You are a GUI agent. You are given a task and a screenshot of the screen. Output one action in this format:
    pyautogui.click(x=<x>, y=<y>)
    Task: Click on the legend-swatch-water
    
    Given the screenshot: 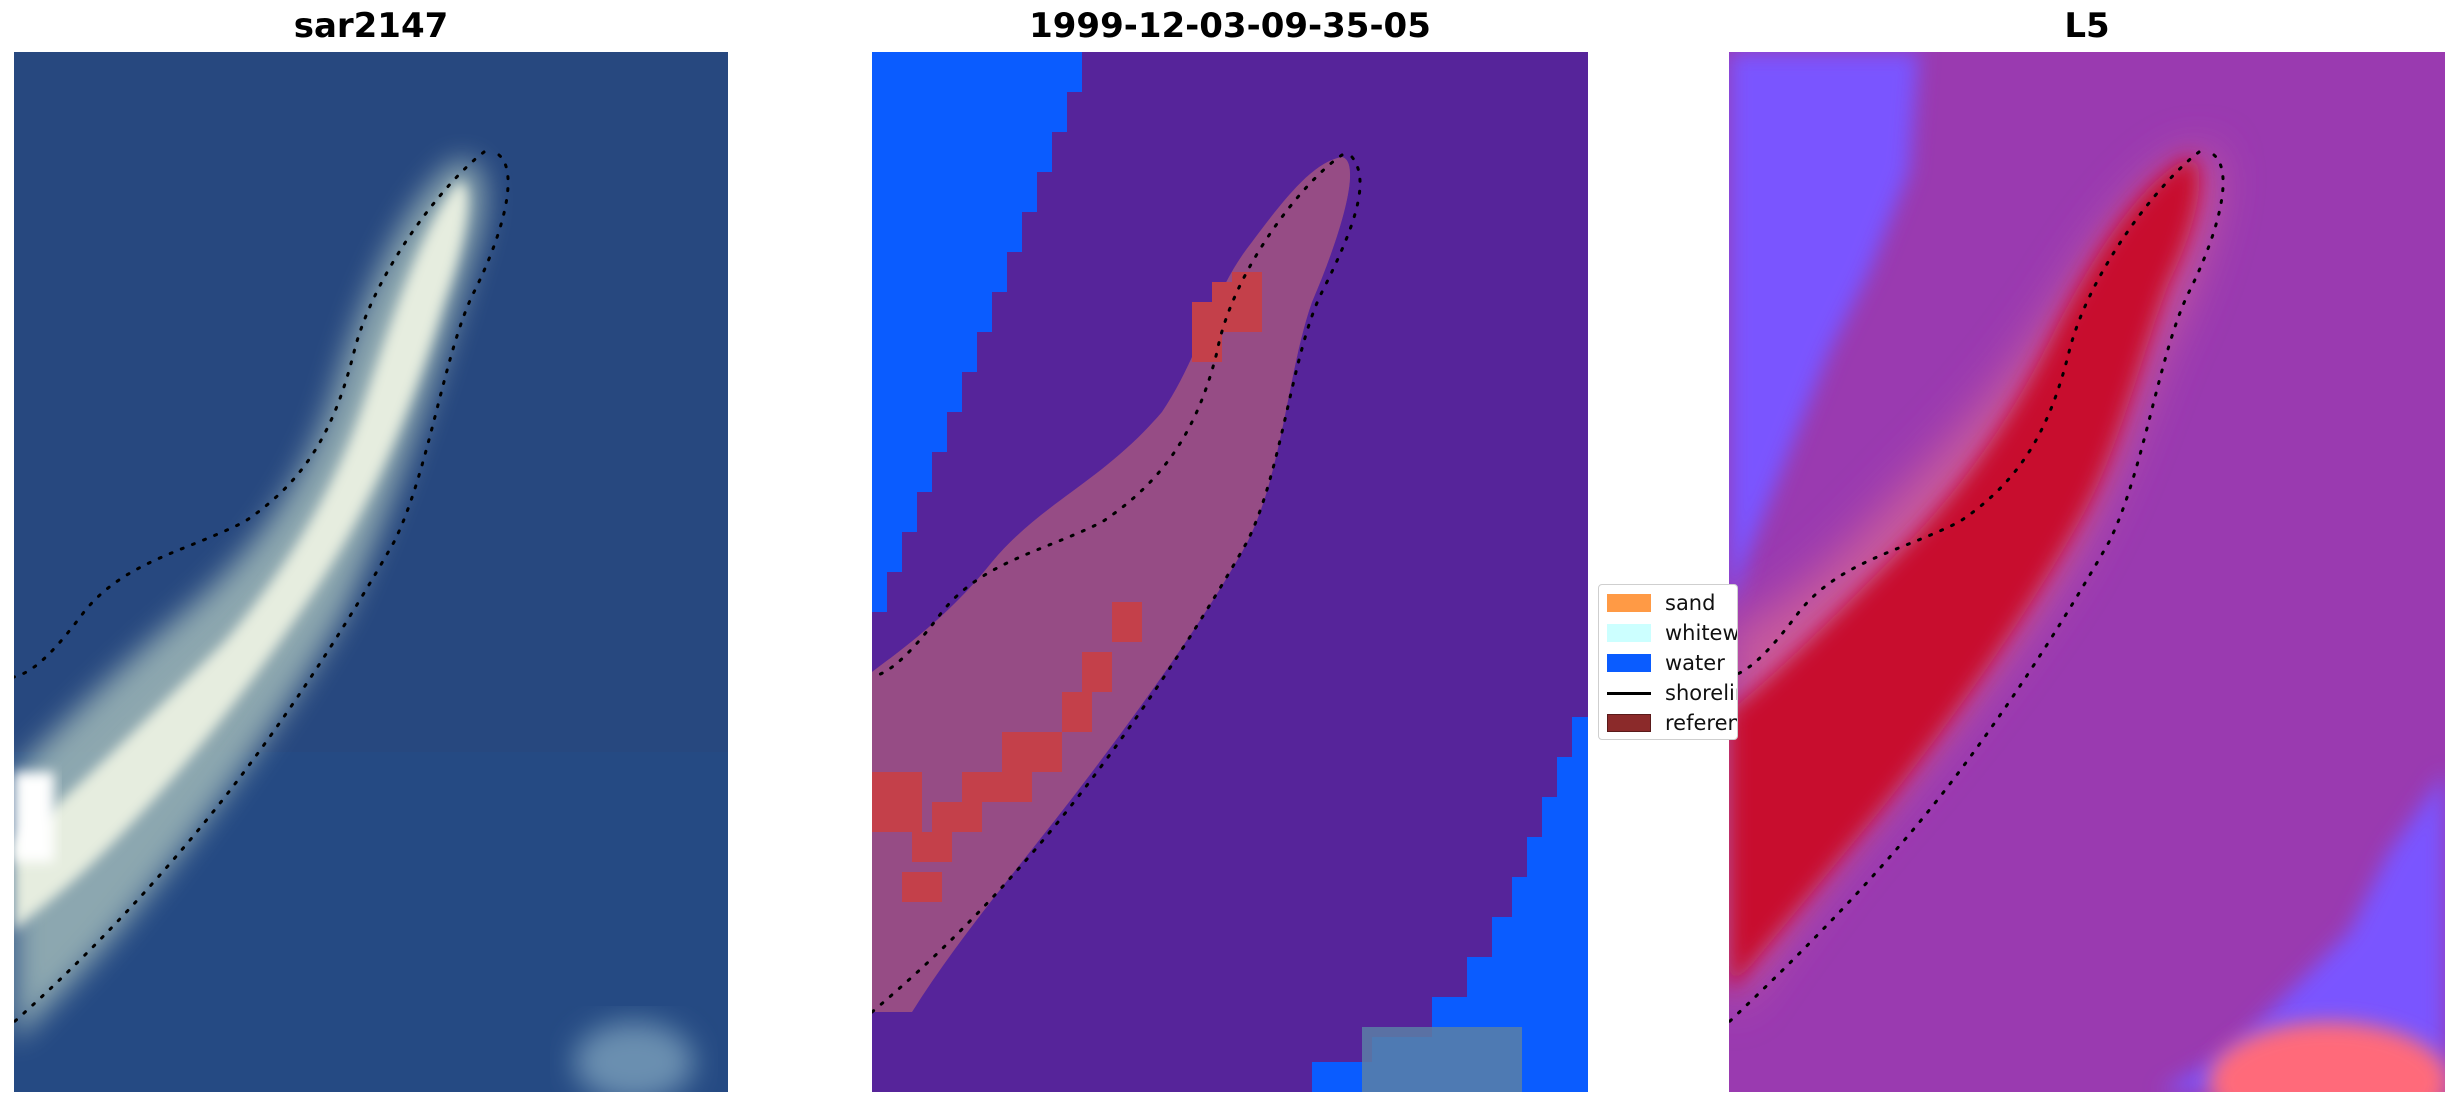 What is the action you would take?
    pyautogui.click(x=1629, y=663)
    